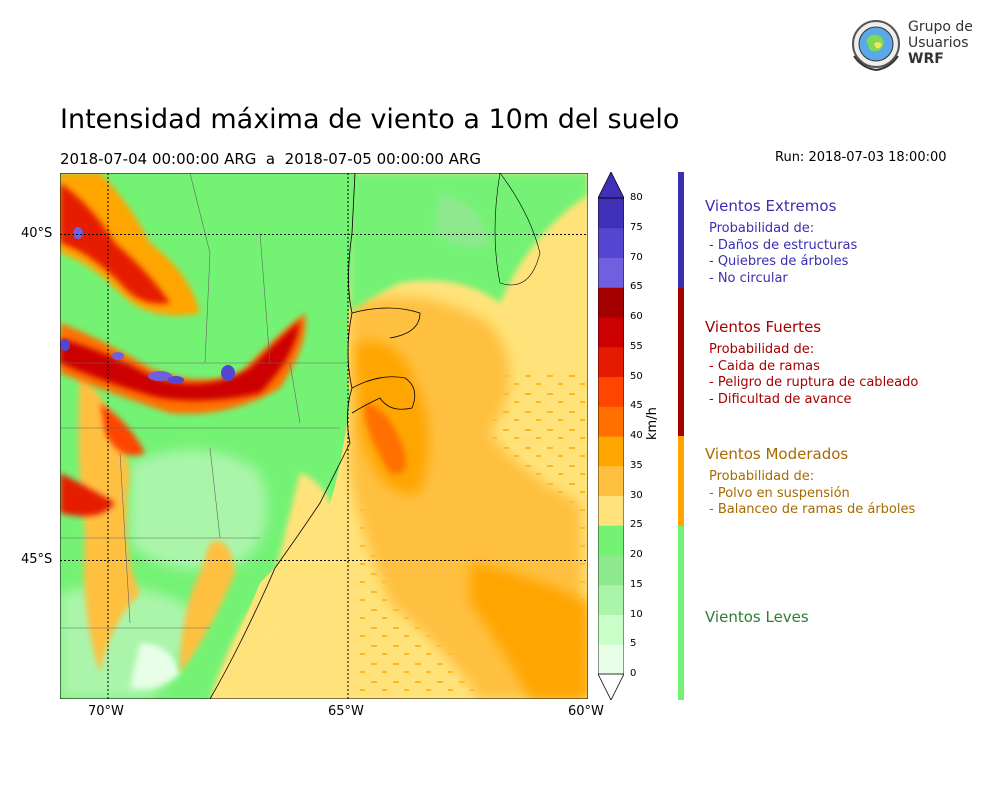 The width and height of the screenshot is (1000, 800). Describe the element at coordinates (812, 509) in the screenshot. I see `category-line: - Balanceo de ramas de árboles` at that location.